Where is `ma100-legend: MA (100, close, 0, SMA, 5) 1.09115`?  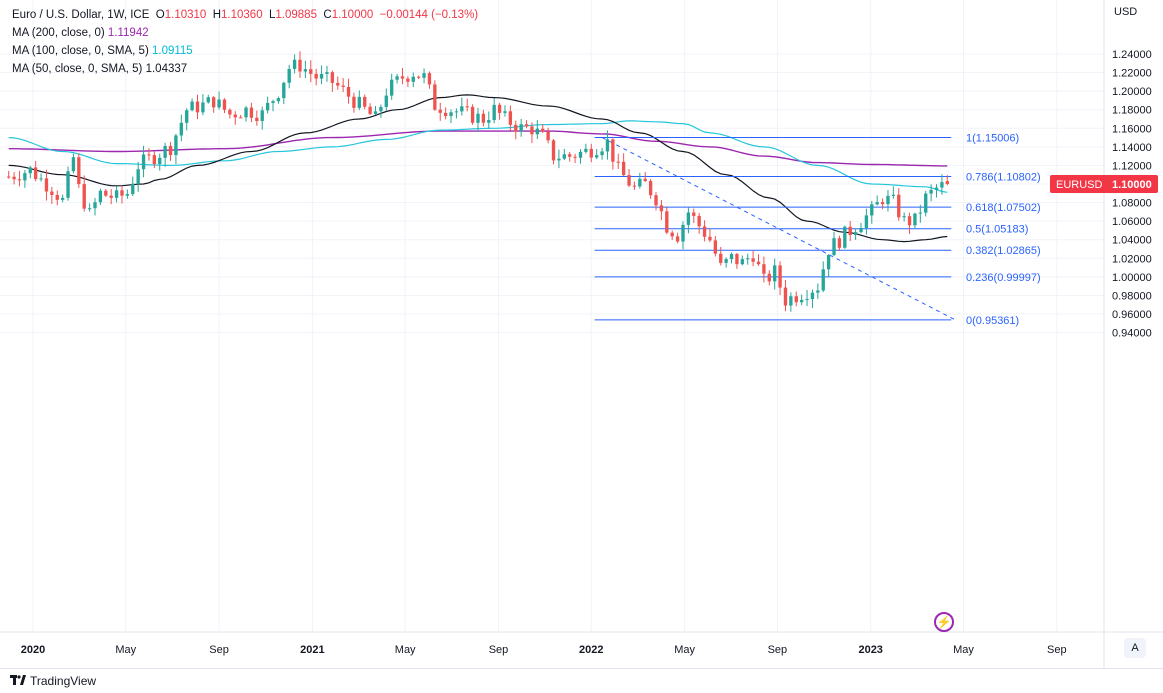
ma100-legend: MA (100, close, 0, SMA, 5) 1.09115 is located at coordinates (102, 51).